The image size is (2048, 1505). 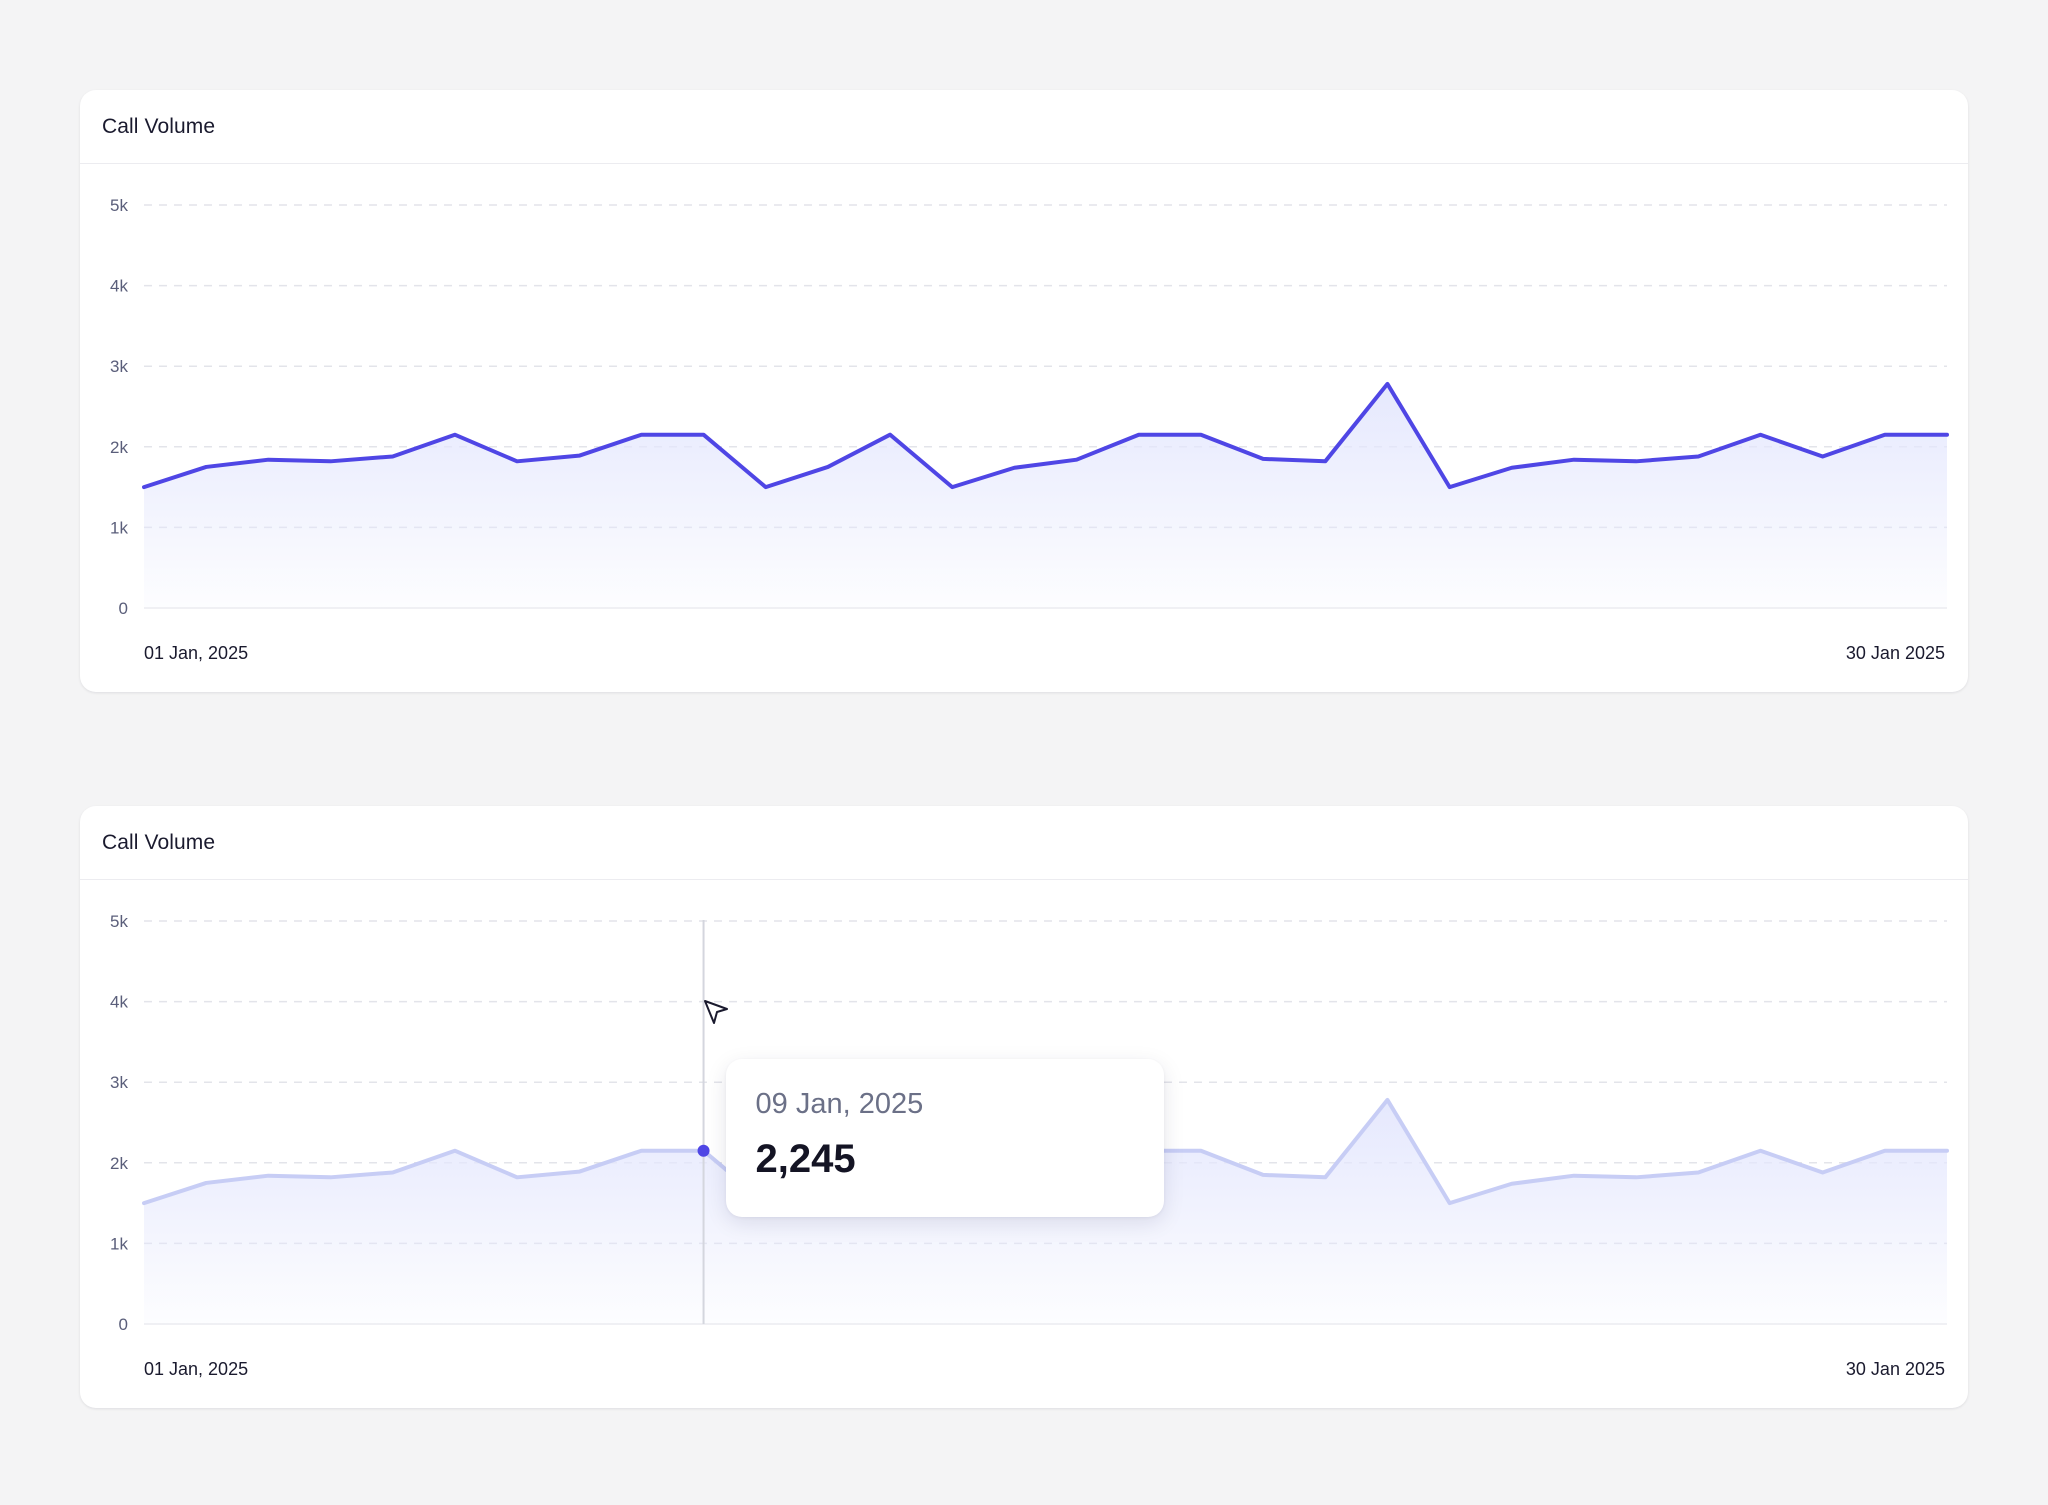 What do you see at coordinates (805, 1158) in the screenshot?
I see `tooltip-value: 2,245` at bounding box center [805, 1158].